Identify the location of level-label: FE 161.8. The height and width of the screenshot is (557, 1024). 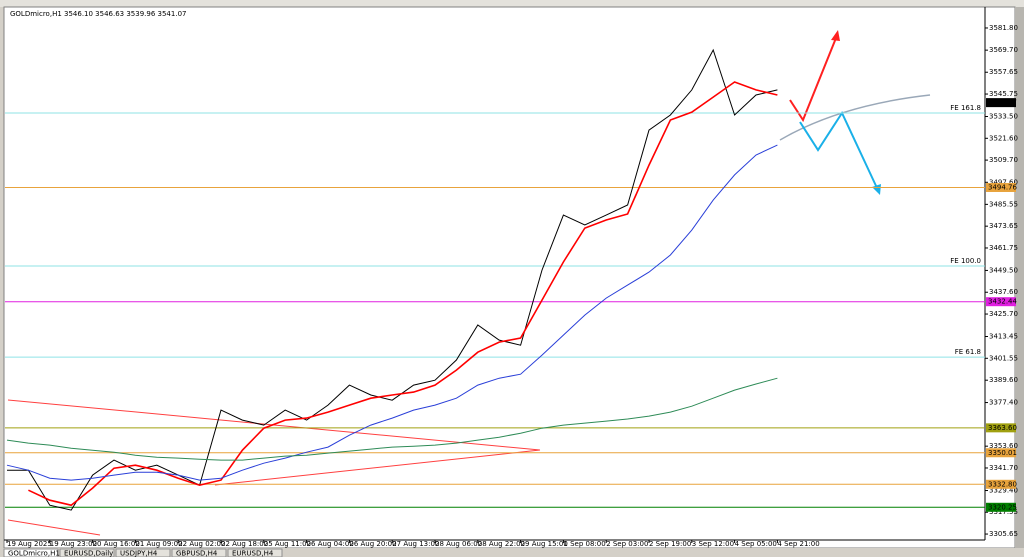
(965, 108).